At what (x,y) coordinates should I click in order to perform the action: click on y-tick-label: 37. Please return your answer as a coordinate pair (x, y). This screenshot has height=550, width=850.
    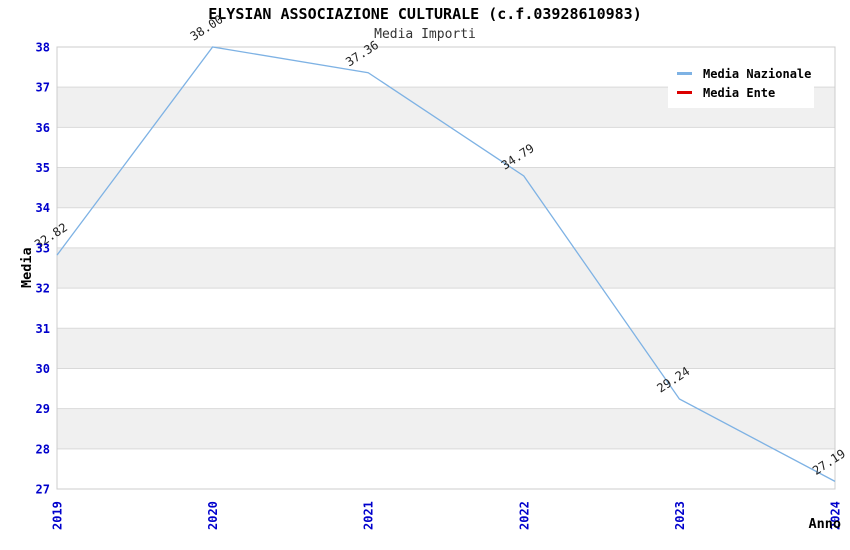
    Looking at the image, I should click on (43, 88).